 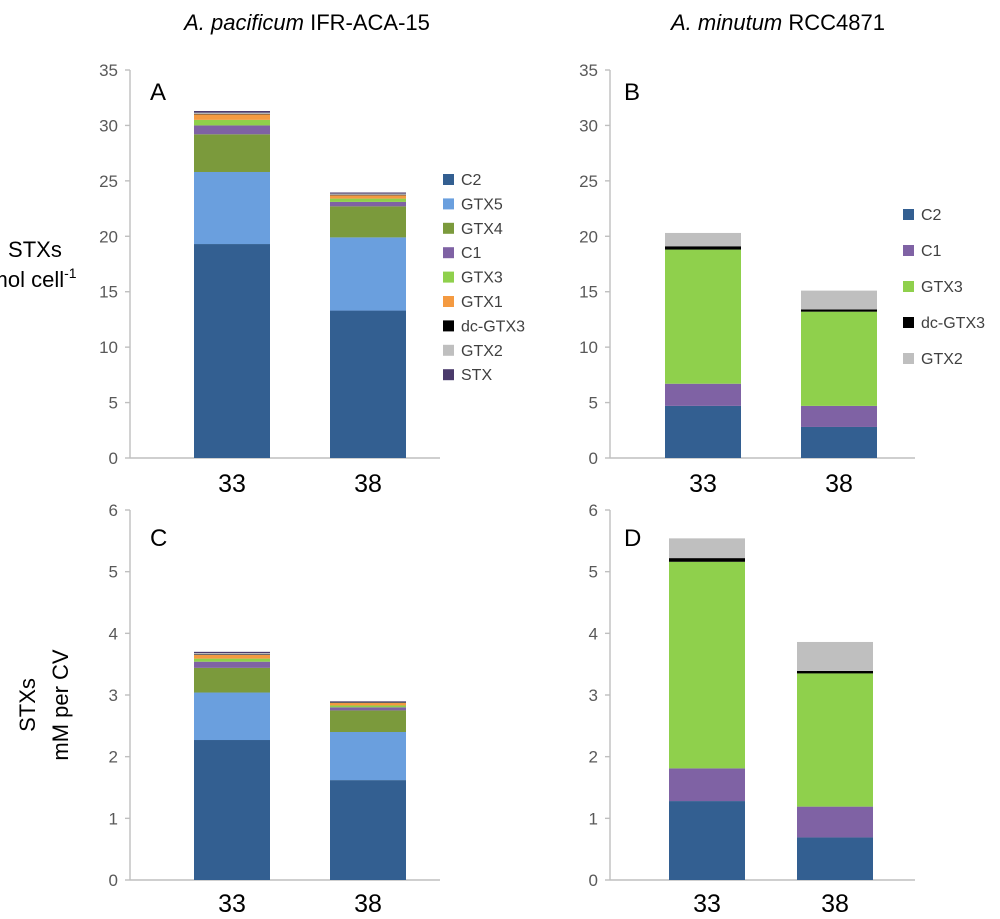 I want to click on y-tick-label: 1, so click(x=113, y=818).